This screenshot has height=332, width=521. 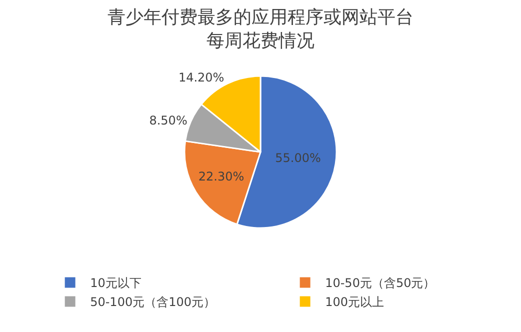 What do you see at coordinates (116, 283) in the screenshot?
I see `legend-label: 10元以下` at bounding box center [116, 283].